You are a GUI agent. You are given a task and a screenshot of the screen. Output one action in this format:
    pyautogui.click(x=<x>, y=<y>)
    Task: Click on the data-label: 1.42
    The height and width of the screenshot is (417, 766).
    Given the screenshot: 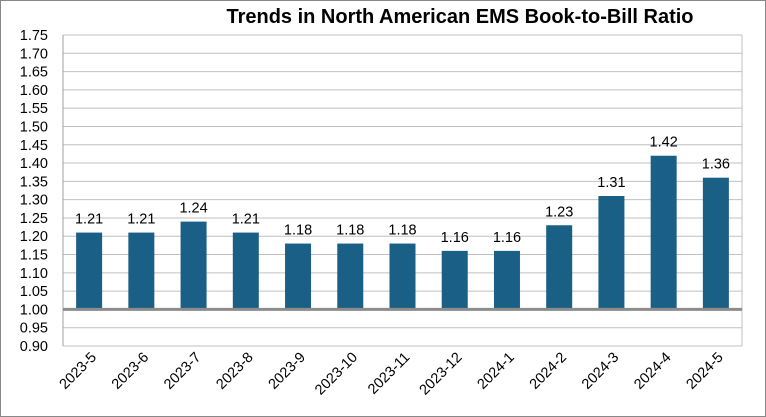 What is the action you would take?
    pyautogui.click(x=664, y=143)
    